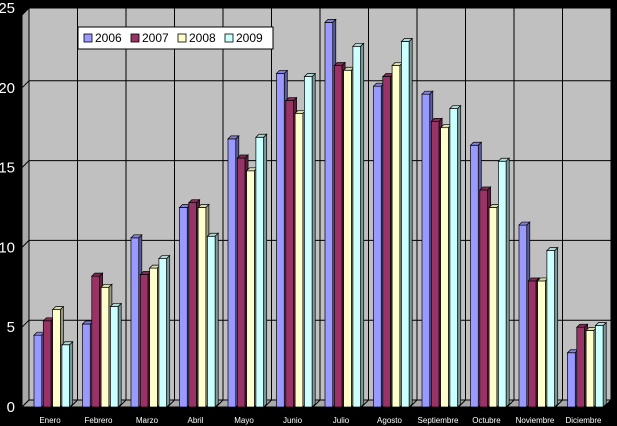  Describe the element at coordinates (535, 420) in the screenshot. I see `x-tick-label: Noviembre` at that location.